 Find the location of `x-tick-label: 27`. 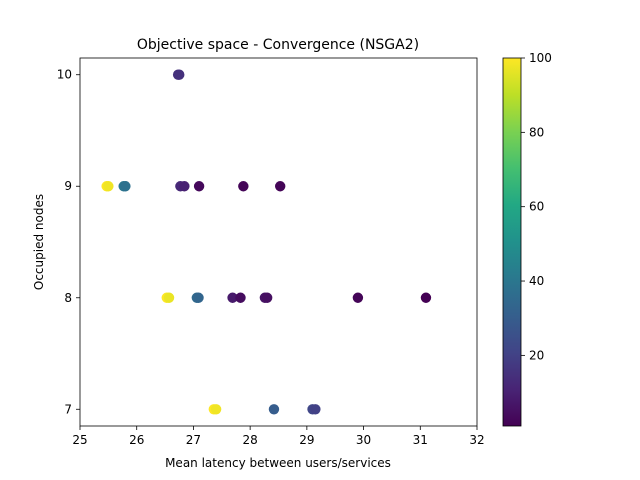

x-tick-label: 27 is located at coordinates (193, 440).